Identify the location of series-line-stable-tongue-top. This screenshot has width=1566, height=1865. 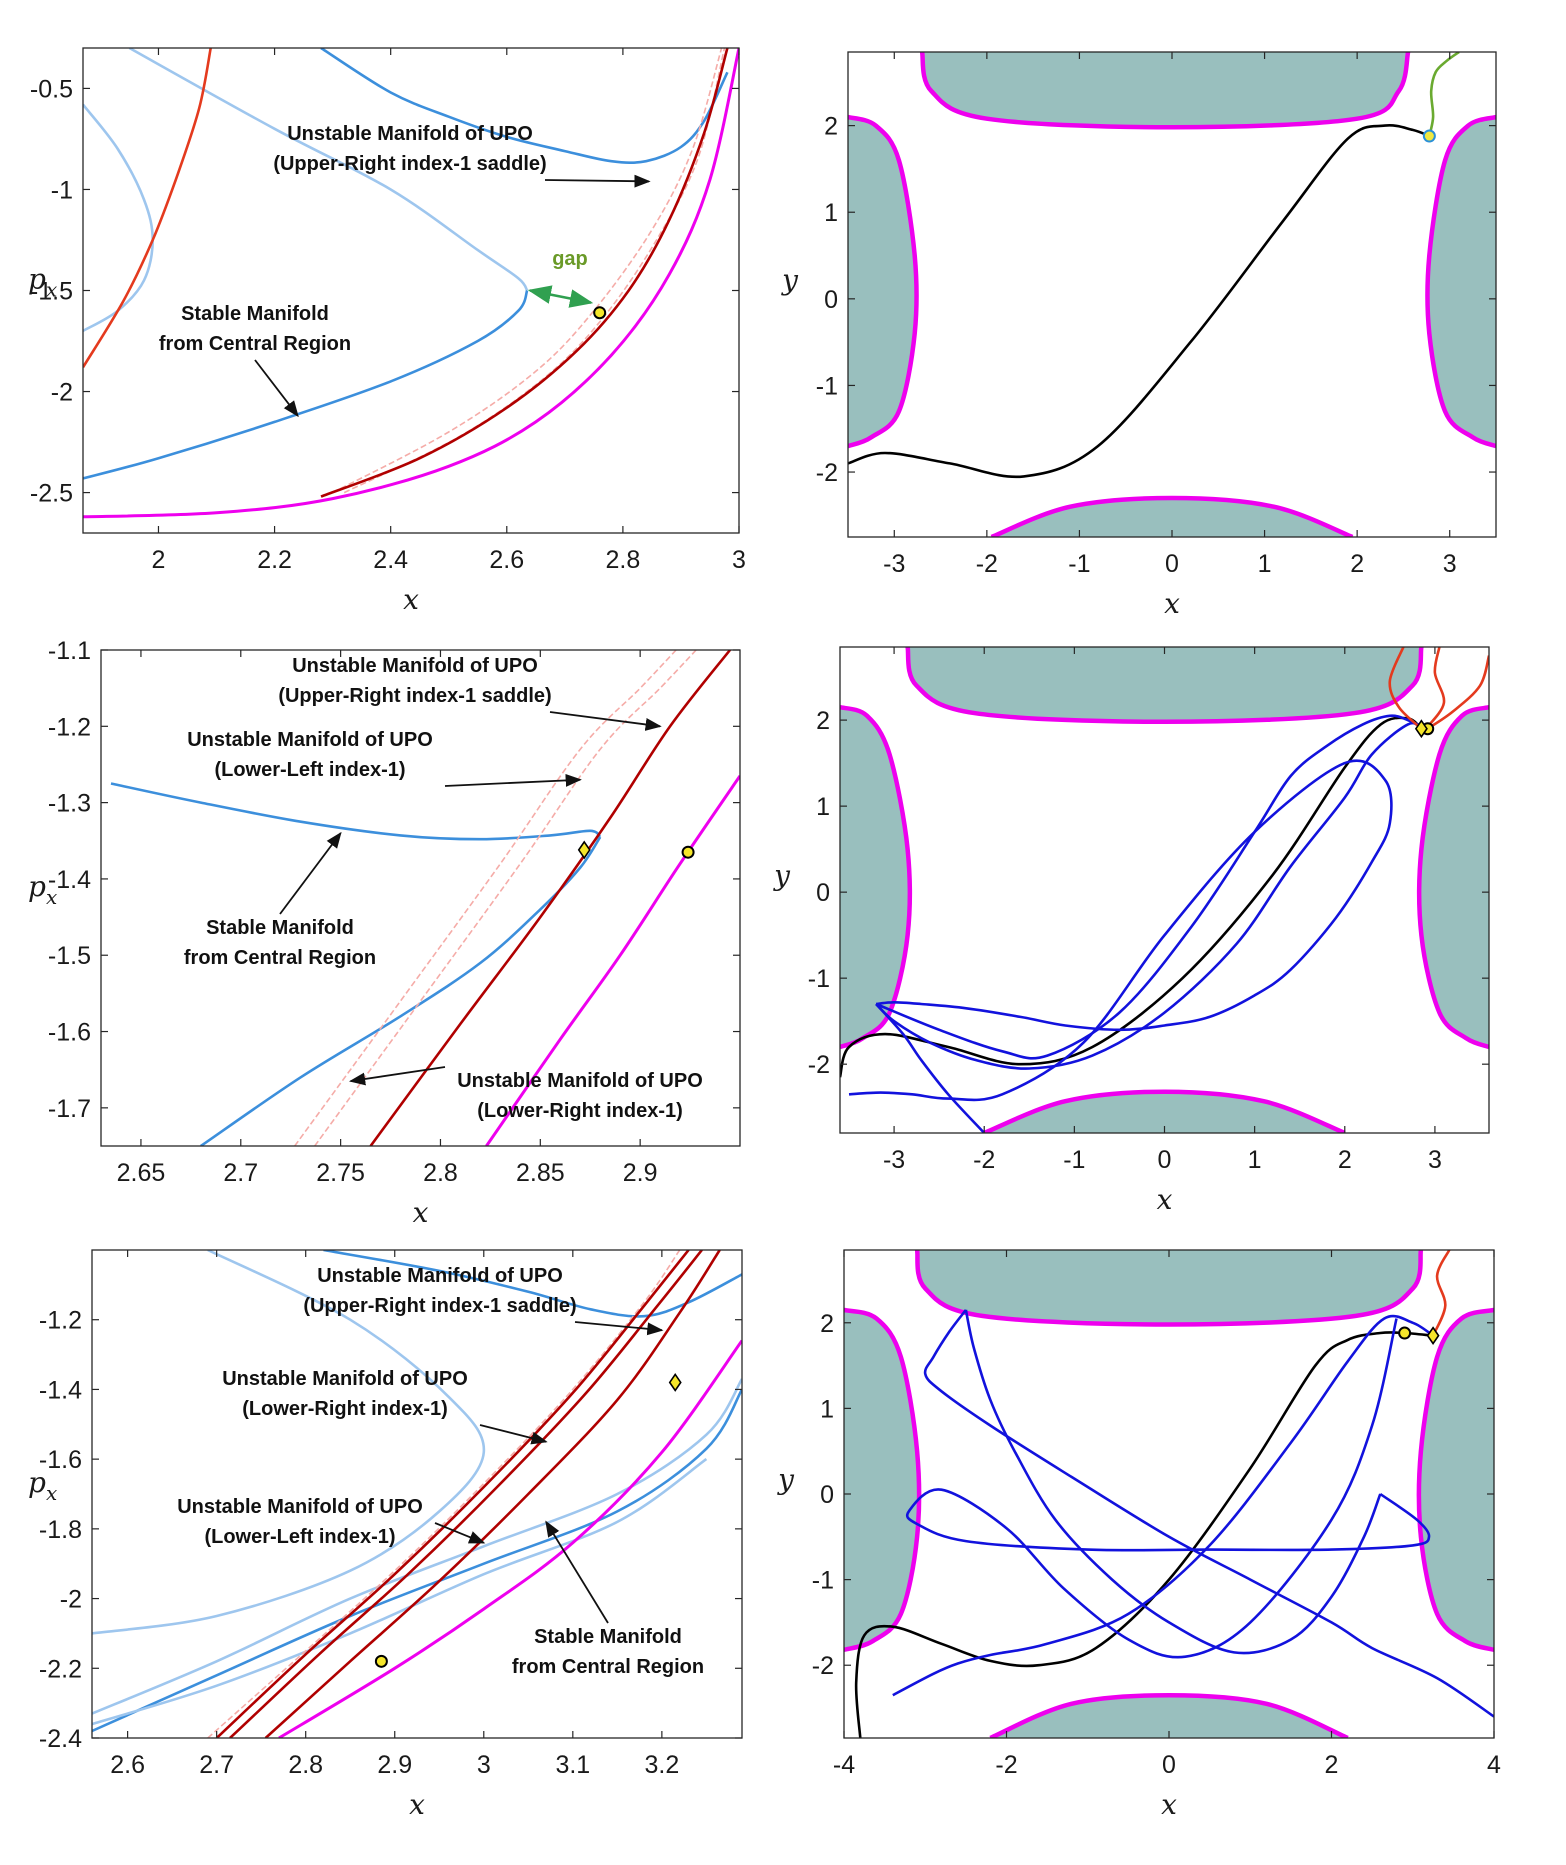
(328, 170).